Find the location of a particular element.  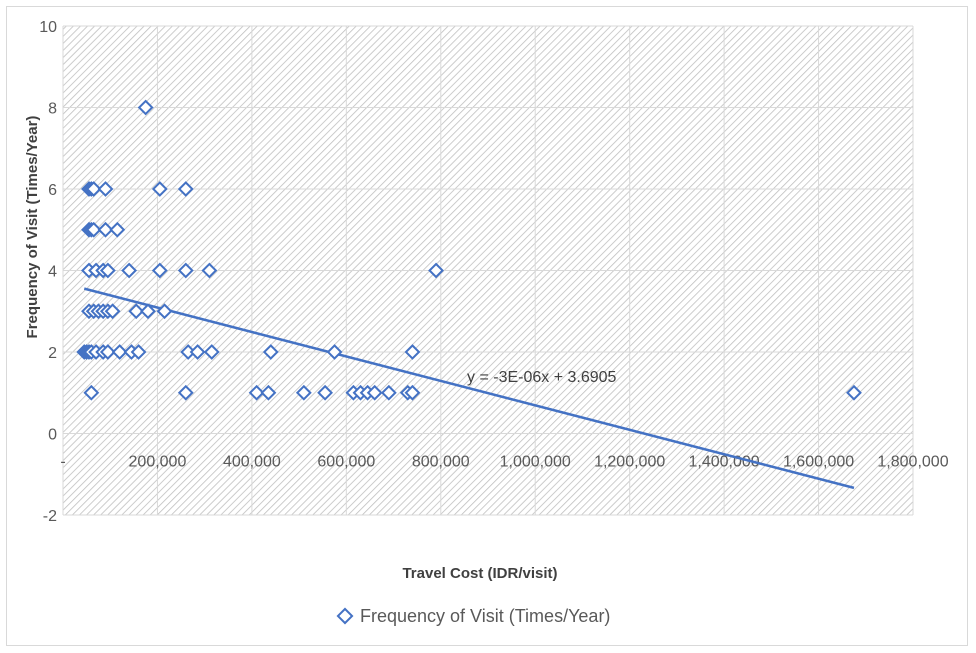

x-tick-label: 1,600,000 is located at coordinates (818, 462).